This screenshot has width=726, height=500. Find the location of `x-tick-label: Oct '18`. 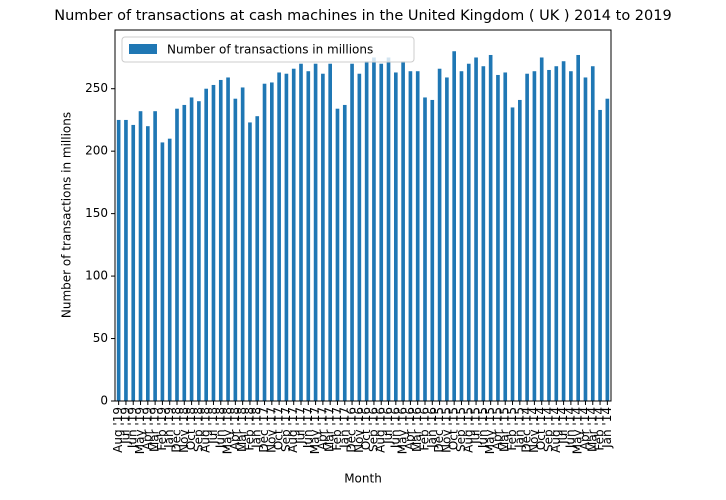

x-tick-label: Oct '18 is located at coordinates (191, 428).